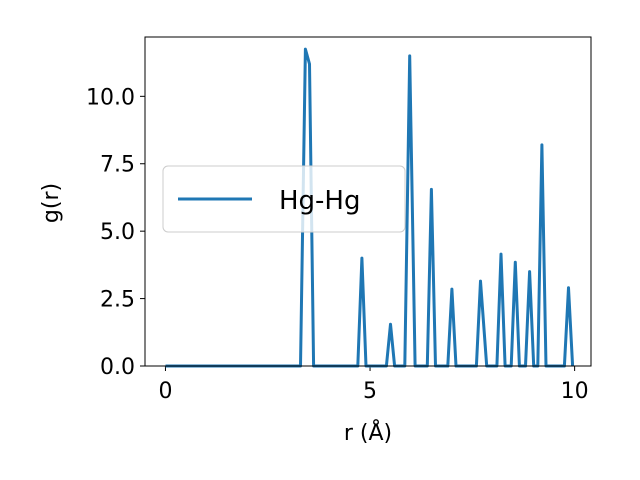 Image resolution: width=640 pixels, height=480 pixels. I want to click on legend: Hg-Hg, so click(284, 199).